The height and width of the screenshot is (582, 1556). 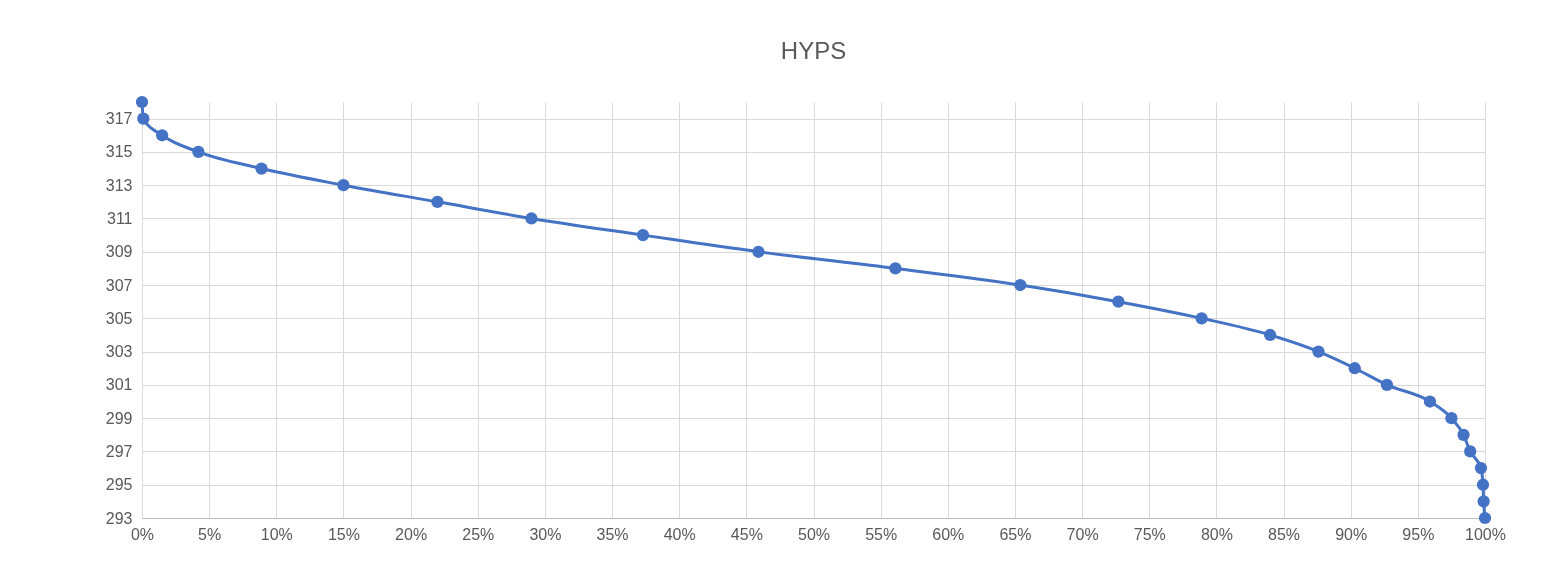 What do you see at coordinates (612, 534) in the screenshot?
I see `x-tick-label: 35%` at bounding box center [612, 534].